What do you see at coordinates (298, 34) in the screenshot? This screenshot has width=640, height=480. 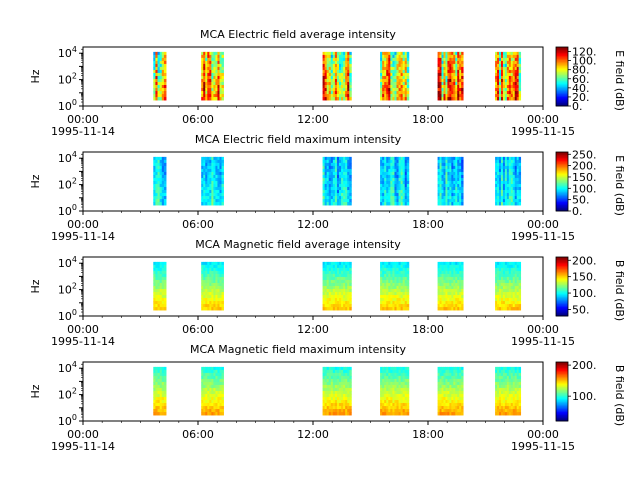 I see `panel-title: MCA Electric field average intensity` at bounding box center [298, 34].